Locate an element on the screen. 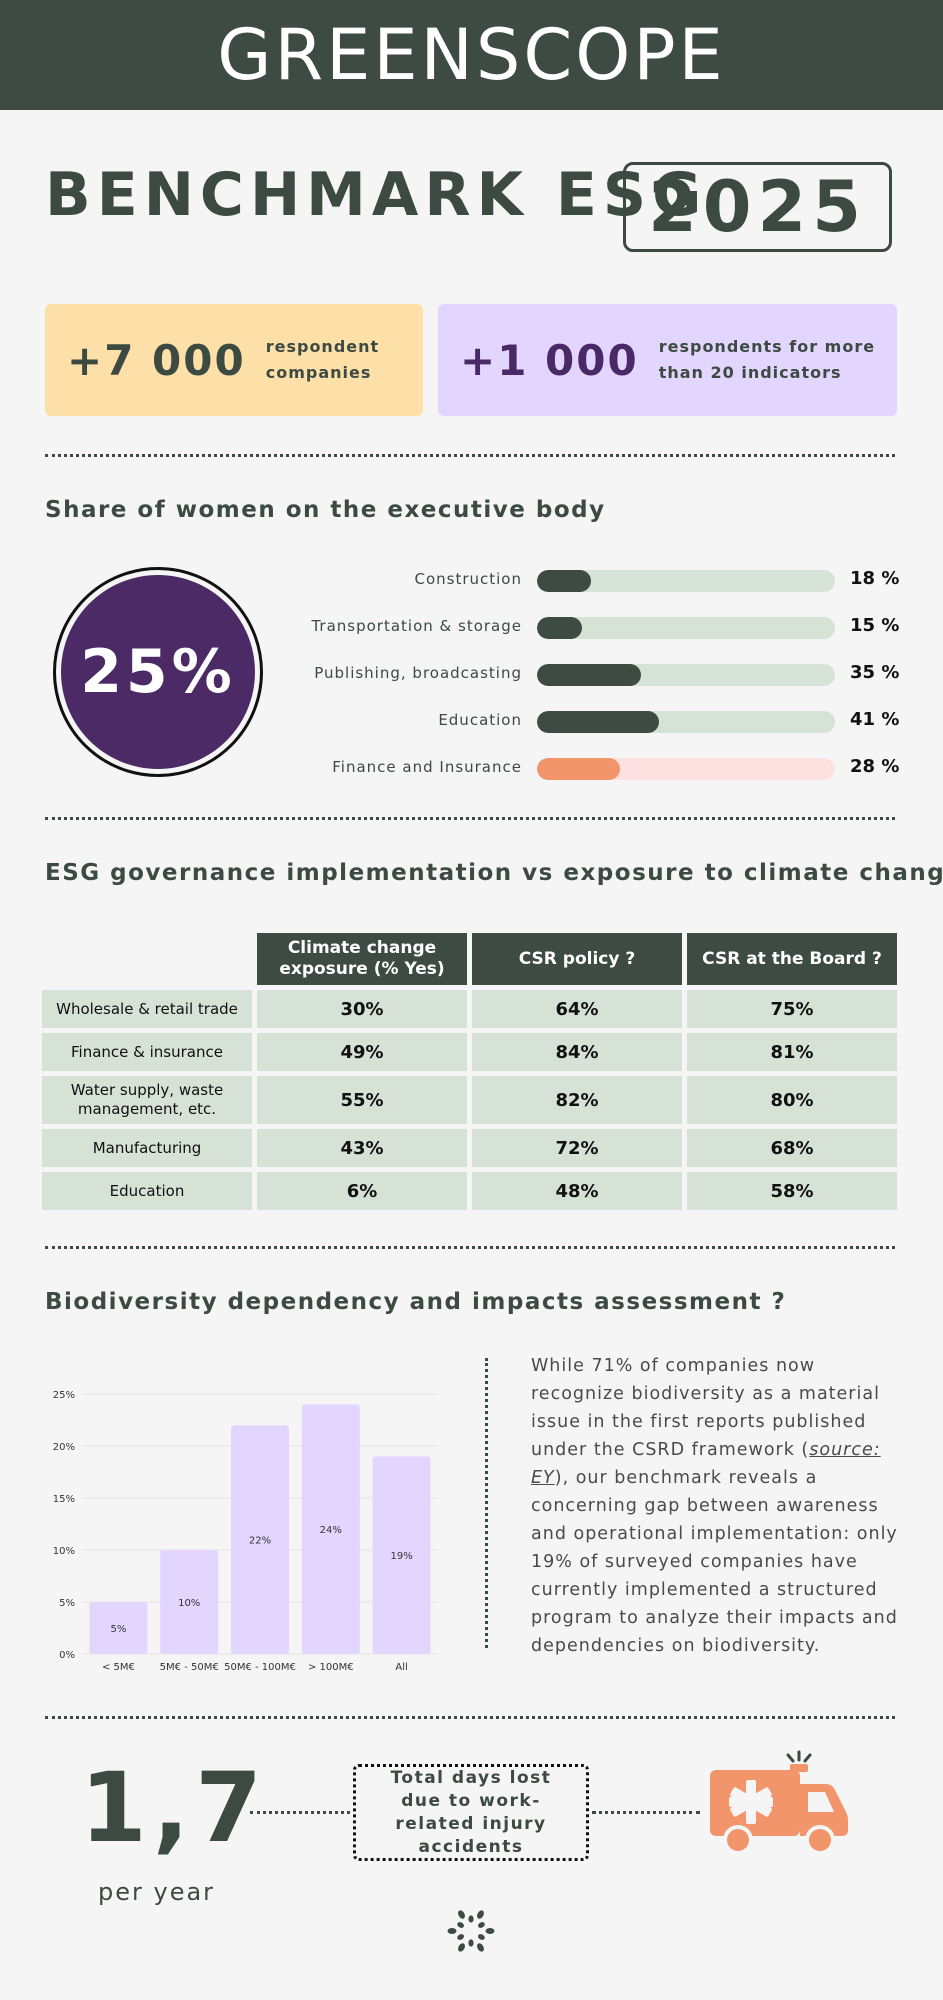 The image size is (943, 2000). brand-title: GREENSCOPE is located at coordinates (471, 55).